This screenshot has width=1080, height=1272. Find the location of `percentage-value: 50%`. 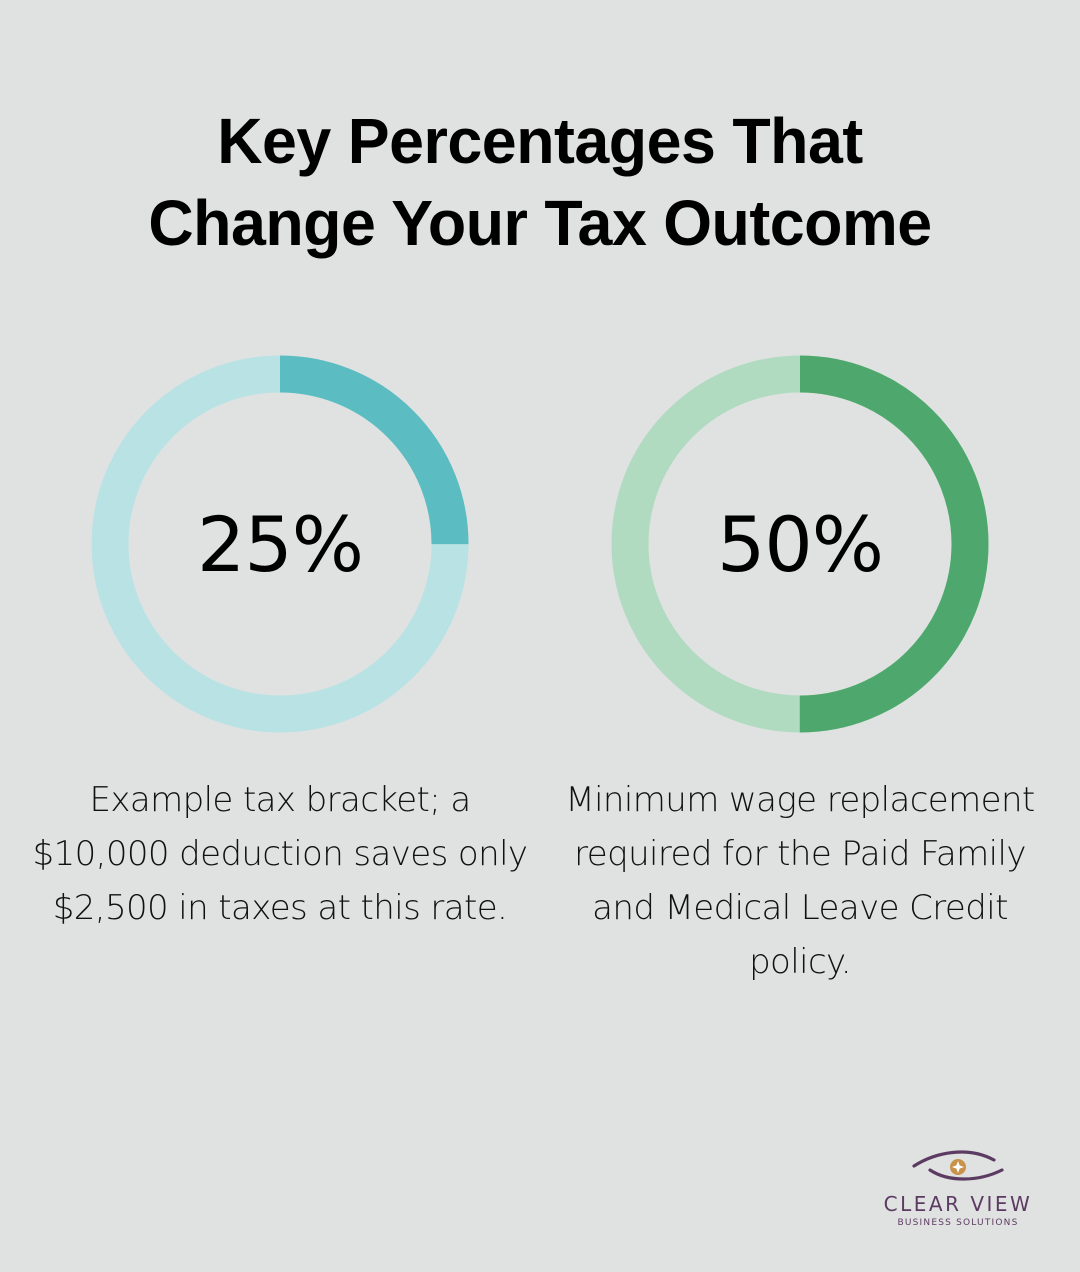

percentage-value: 50% is located at coordinates (800, 544).